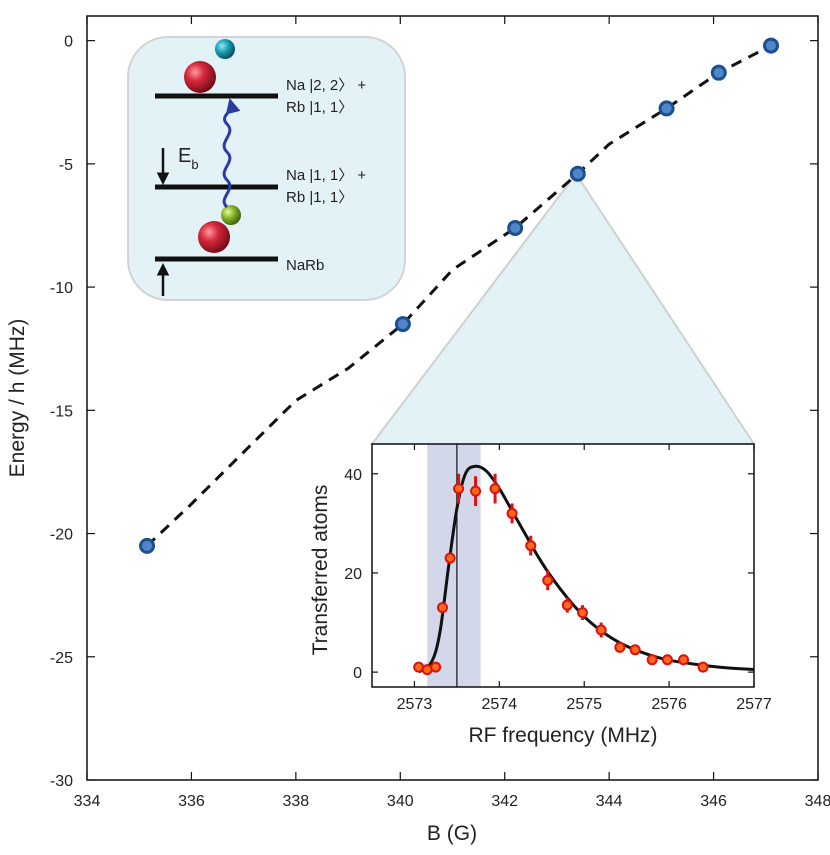  Describe the element at coordinates (225, 49) in the screenshot. I see `na-atom-upper` at that location.